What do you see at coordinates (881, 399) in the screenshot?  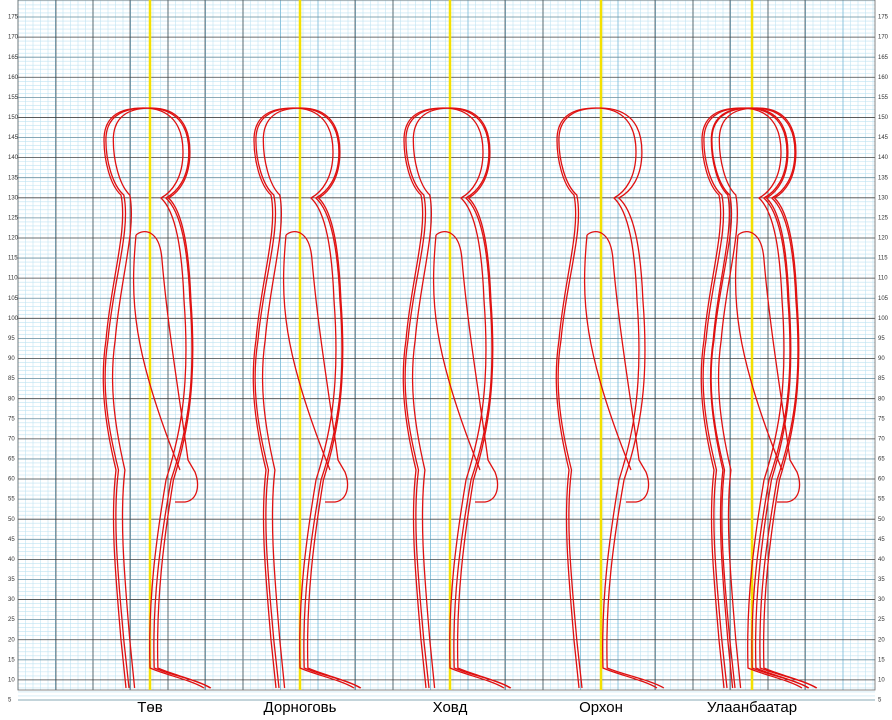 I see `tick-label-right: 80` at bounding box center [881, 399].